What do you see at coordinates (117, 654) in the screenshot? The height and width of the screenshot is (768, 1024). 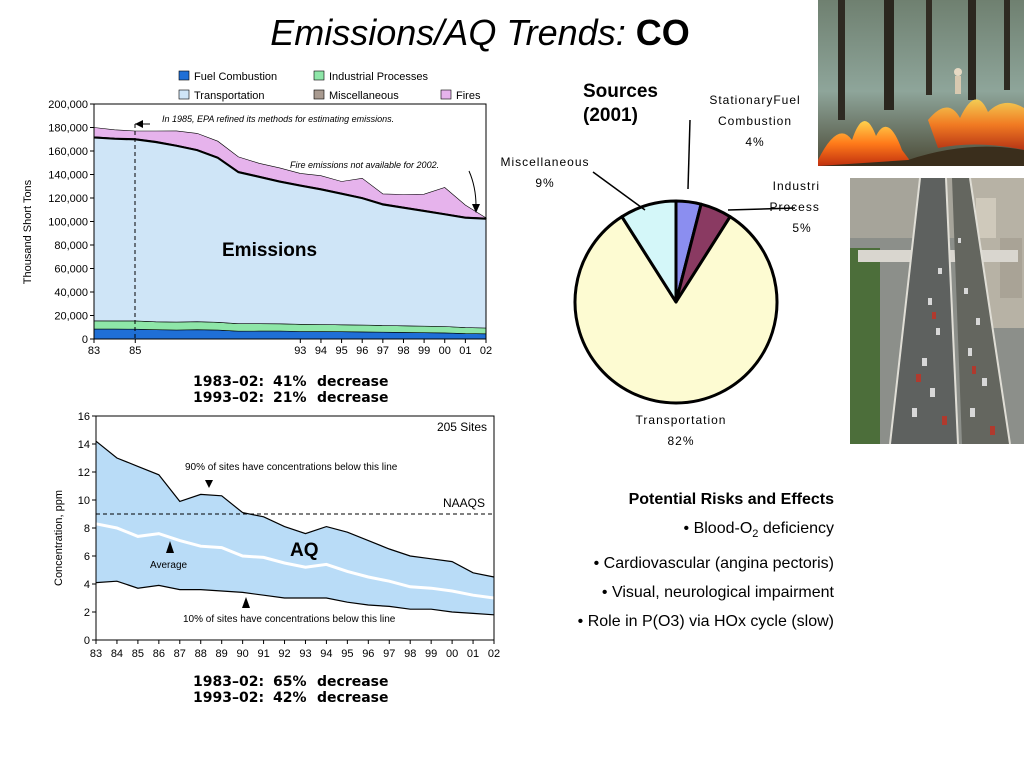 I see `aq-x-tick-label: 84` at bounding box center [117, 654].